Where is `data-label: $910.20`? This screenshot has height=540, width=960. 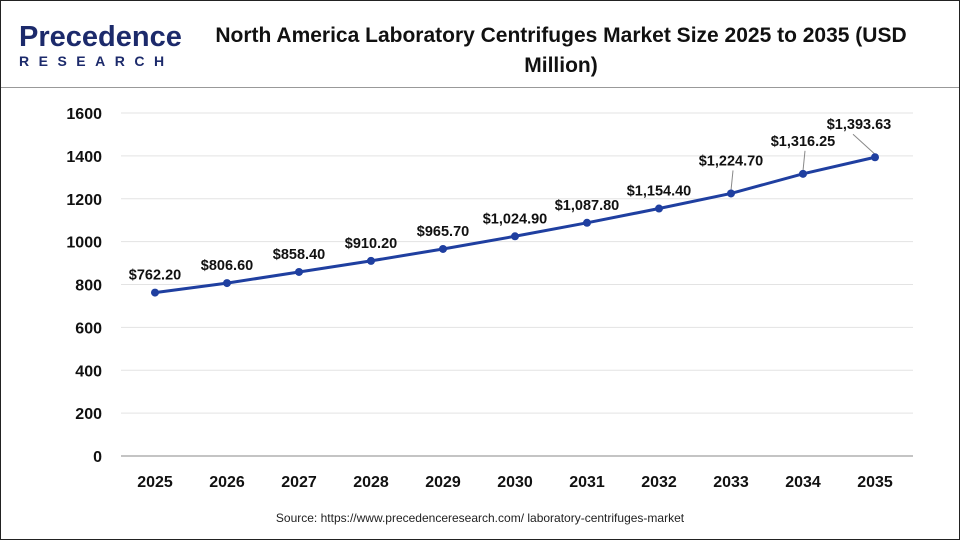
data-label: $910.20 is located at coordinates (371, 244).